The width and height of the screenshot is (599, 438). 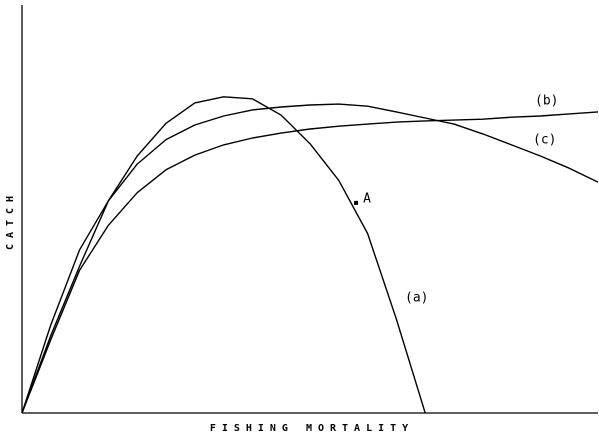 I want to click on annotation-label: A, so click(x=367, y=198).